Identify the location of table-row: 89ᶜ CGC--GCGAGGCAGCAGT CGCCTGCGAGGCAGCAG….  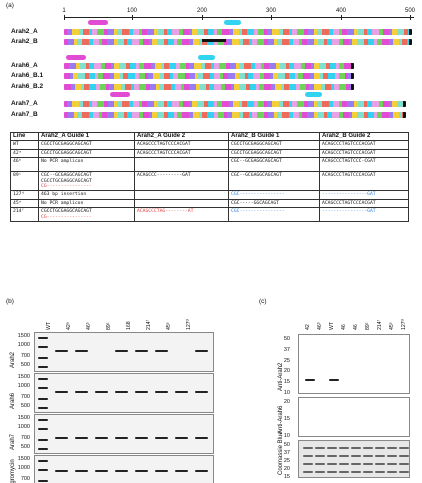
(209, 181).